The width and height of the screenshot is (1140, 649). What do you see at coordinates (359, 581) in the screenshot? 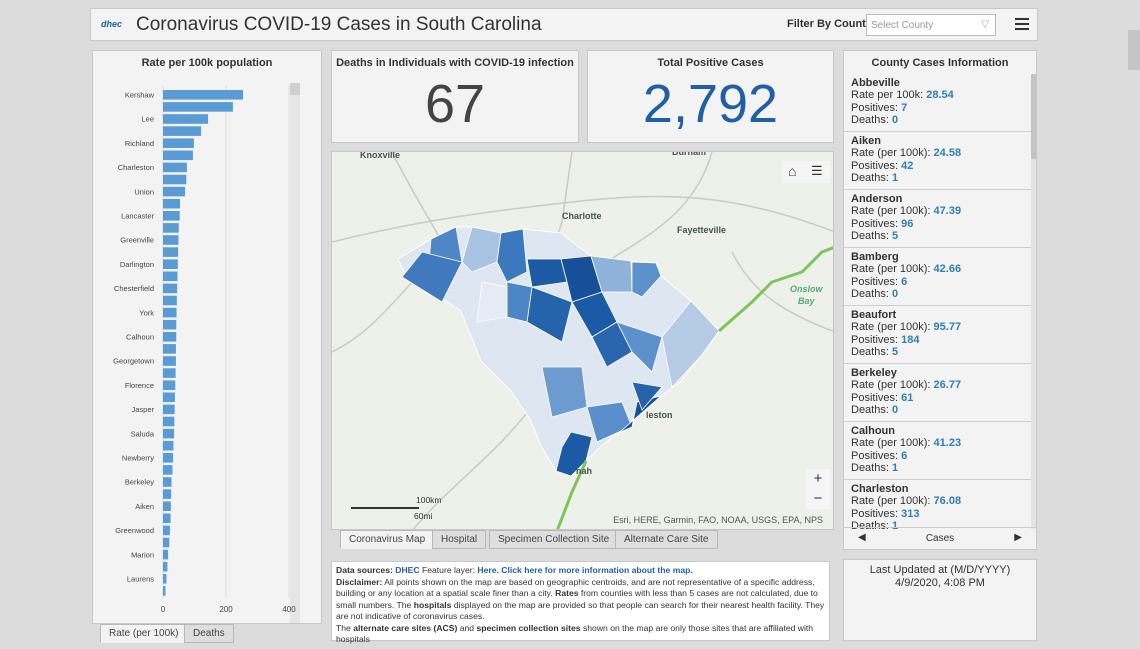
I see `note-text: Disclaimer:` at bounding box center [359, 581].